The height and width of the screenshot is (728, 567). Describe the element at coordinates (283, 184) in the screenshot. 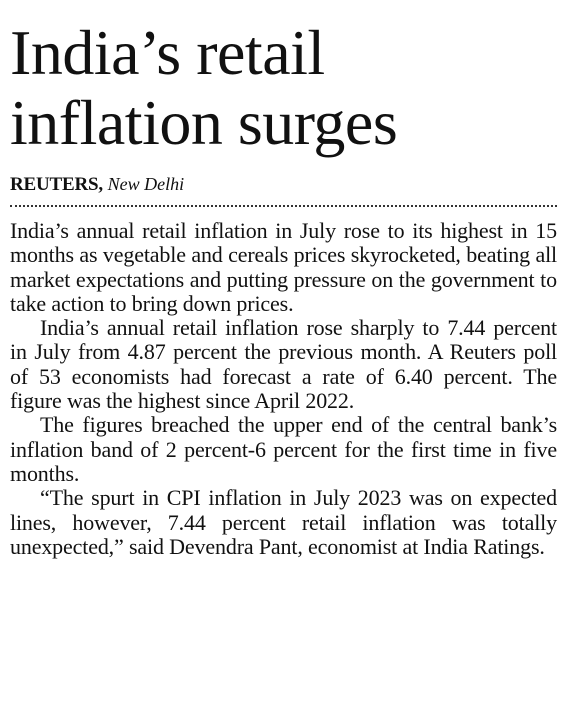

I see `byline: REUTERS, New Delhi` at that location.